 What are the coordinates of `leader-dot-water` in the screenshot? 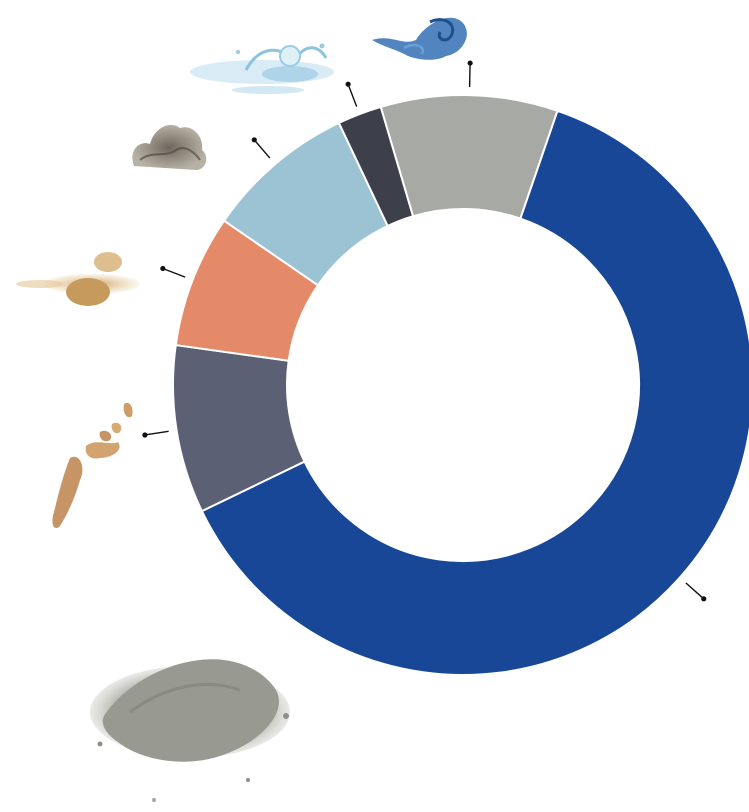 It's located at (348, 84).